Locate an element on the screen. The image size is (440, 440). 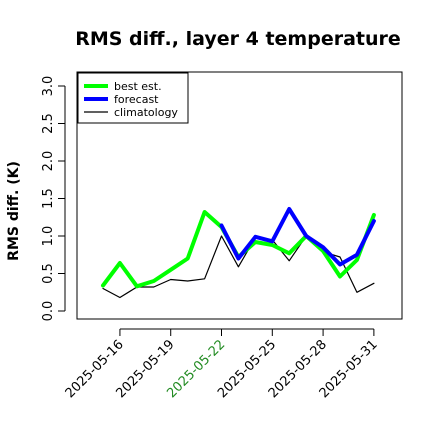
y-tick-label: 0.5 is located at coordinates (48, 273).